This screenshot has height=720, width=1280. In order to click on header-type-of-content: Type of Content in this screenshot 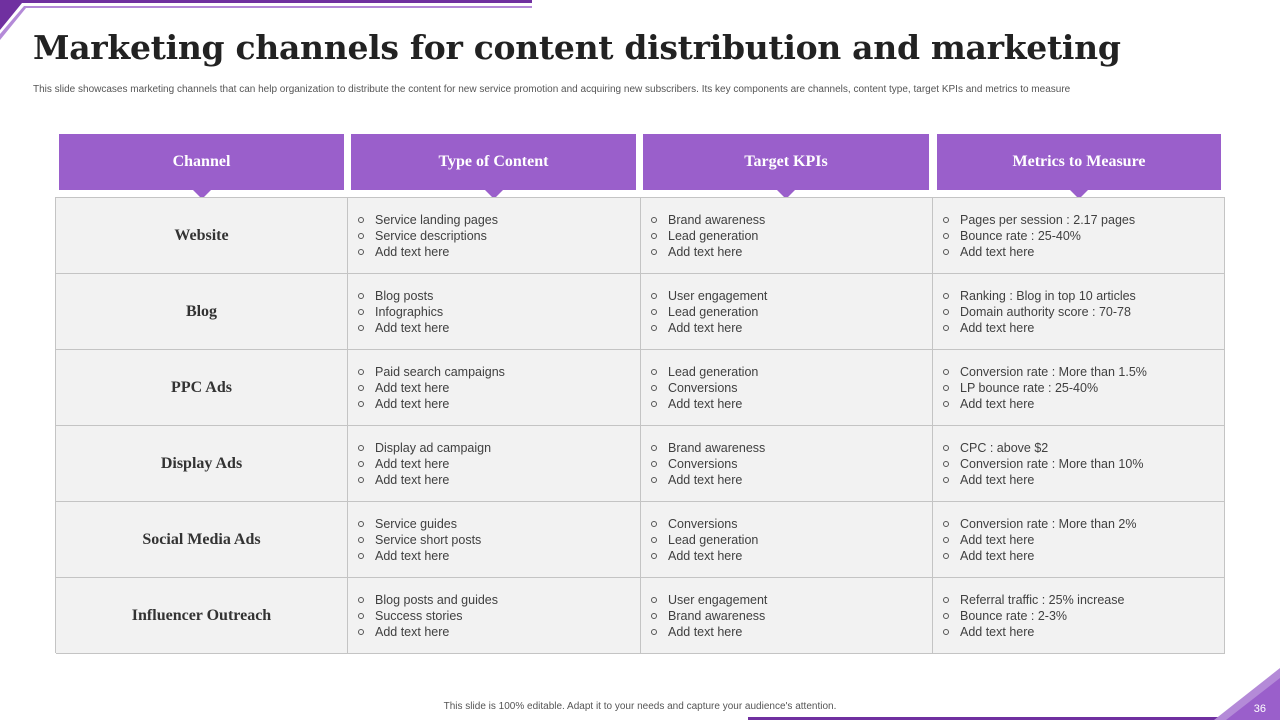, I will do `click(493, 166)`.